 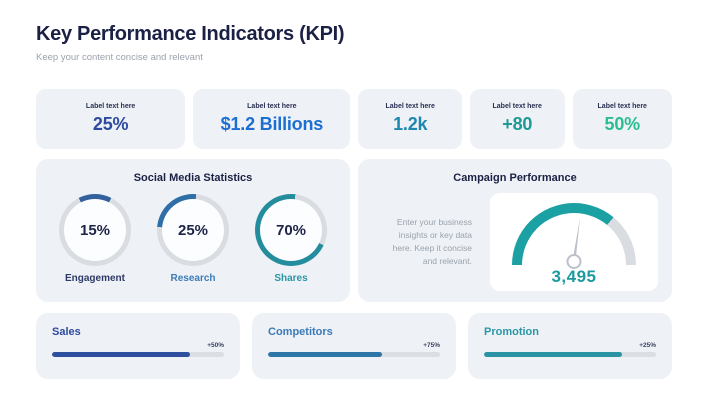 I want to click on donut-value: 25%, so click(x=193, y=230).